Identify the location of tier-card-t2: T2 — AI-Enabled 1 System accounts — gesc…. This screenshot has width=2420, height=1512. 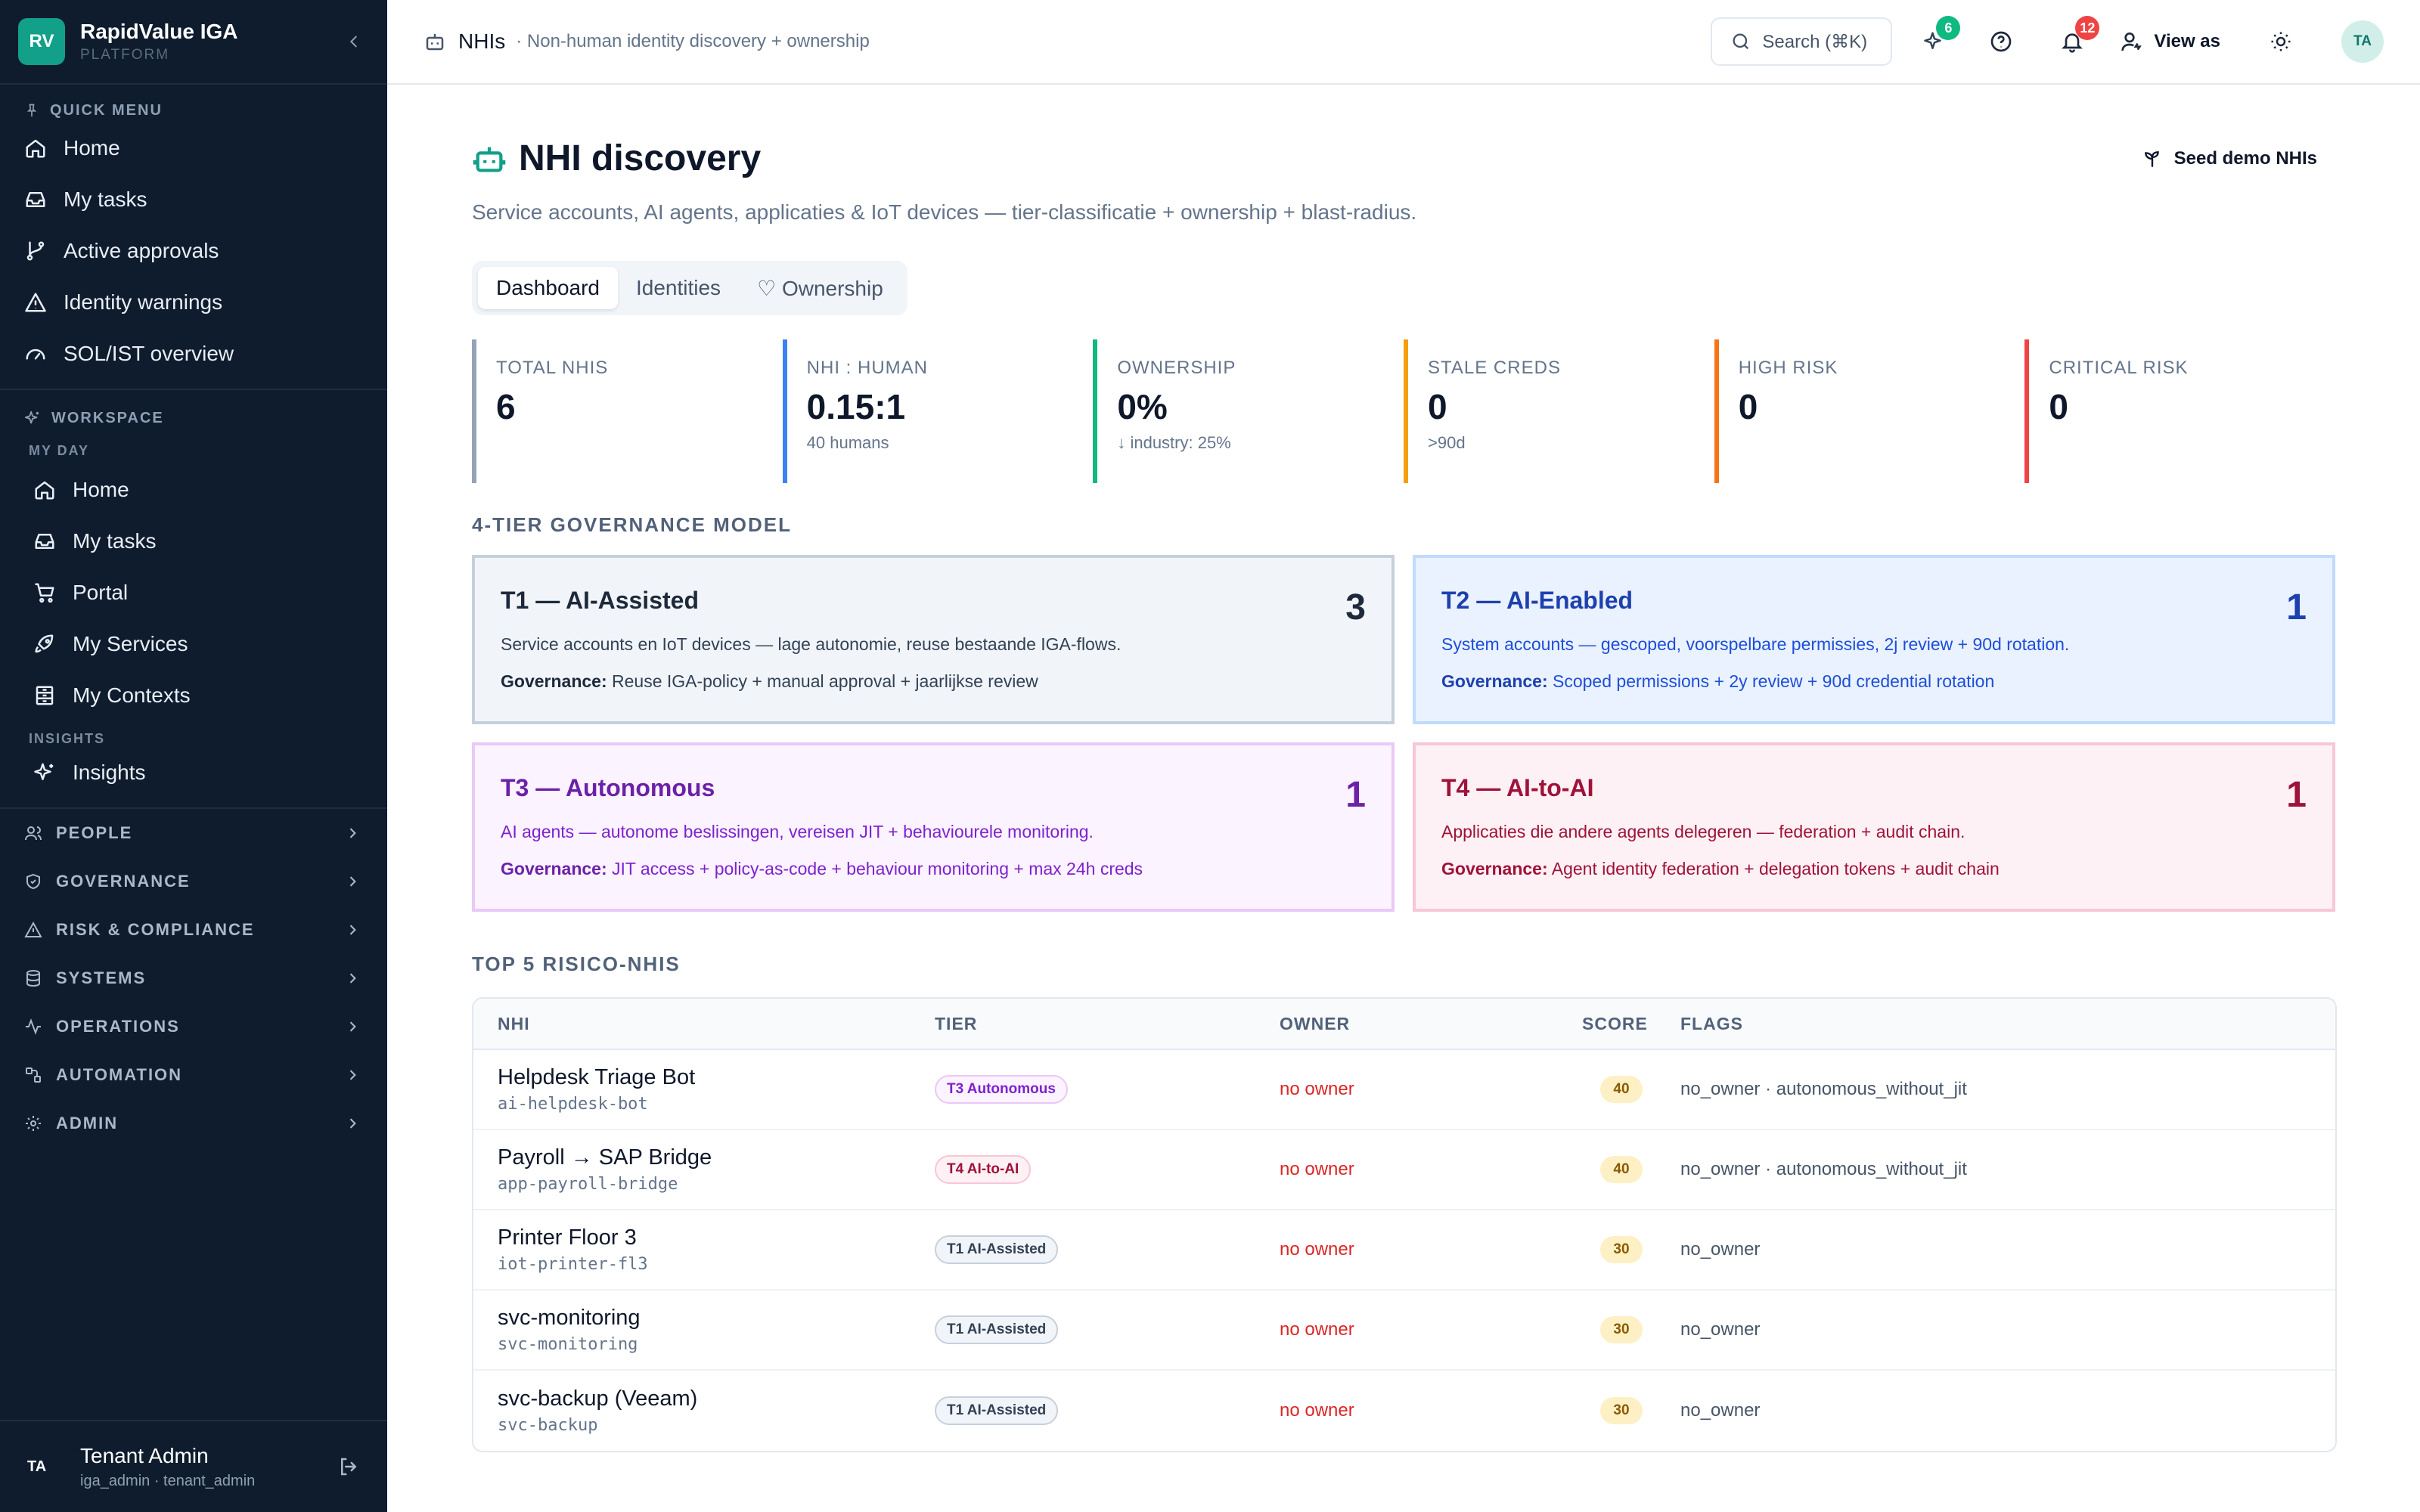
(1874, 639).